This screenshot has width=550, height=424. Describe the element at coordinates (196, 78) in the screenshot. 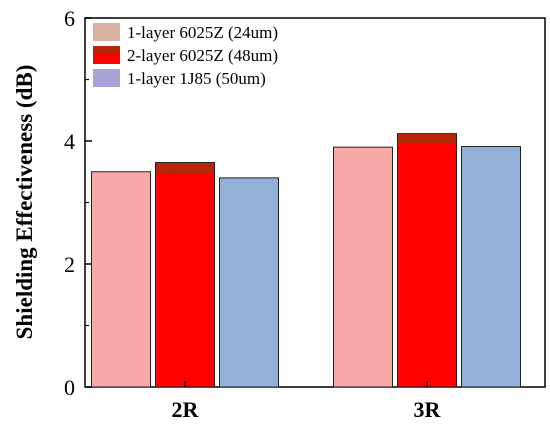

I see `legend-label-3: 1-layer 1J85 (50um)` at that location.